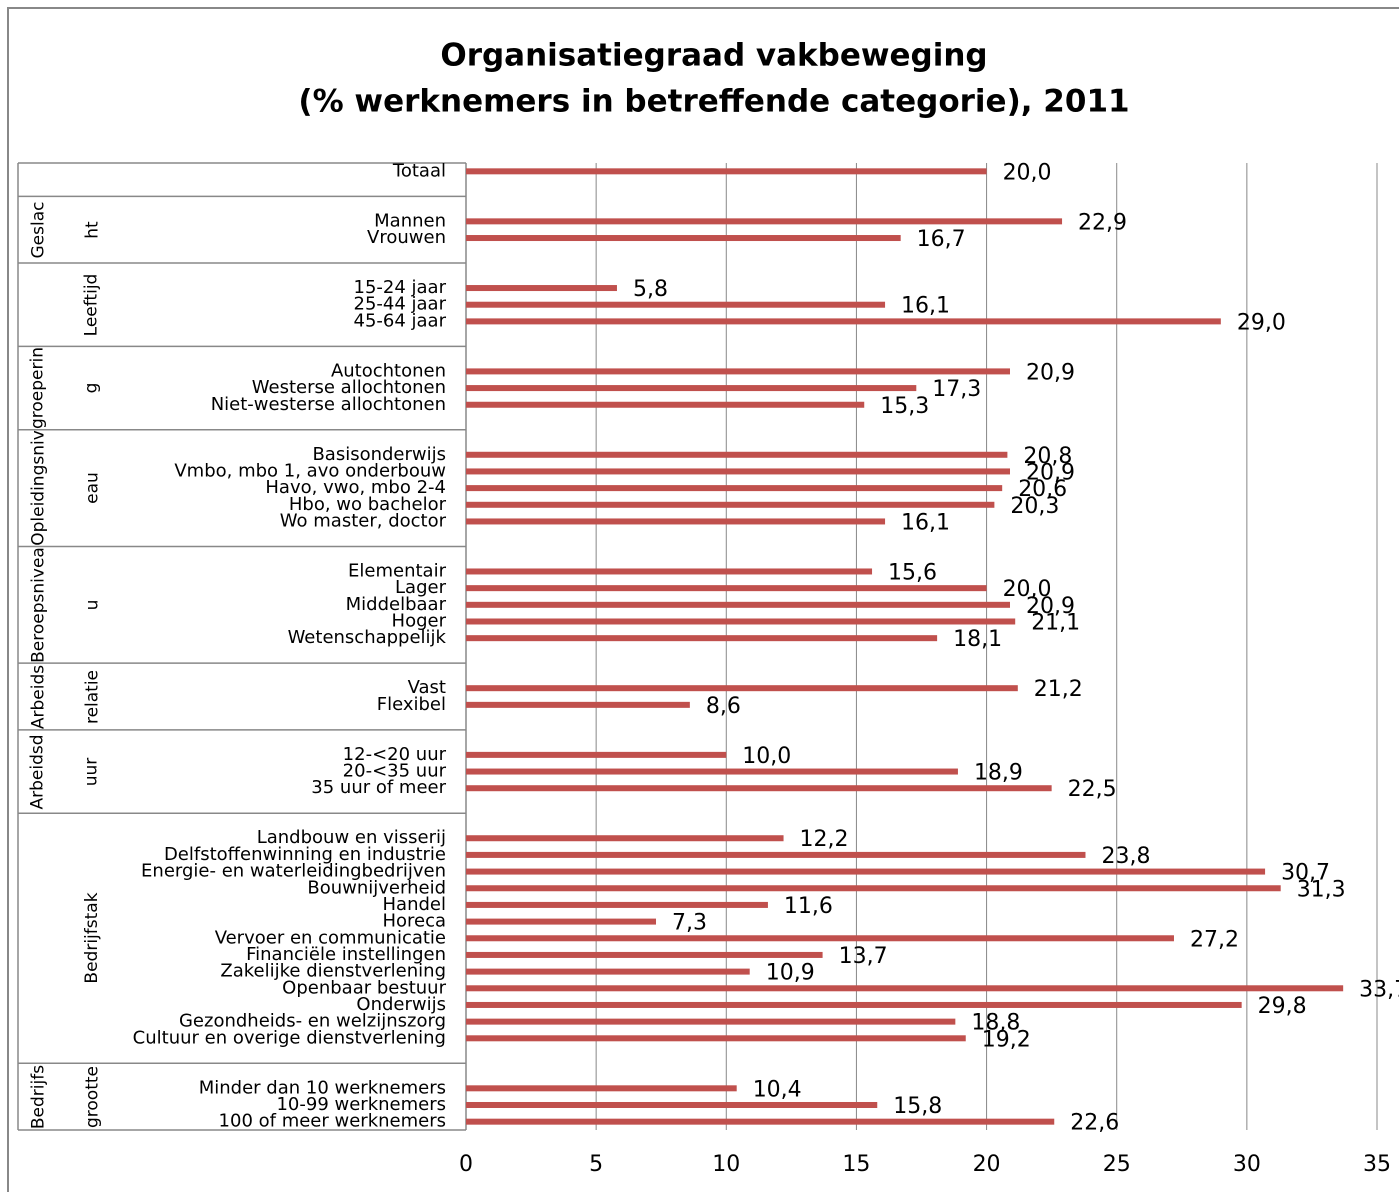 The width and height of the screenshot is (1399, 1192). Describe the element at coordinates (330, 937) in the screenshot. I see `category-label: Vervoer en communicatie` at that location.